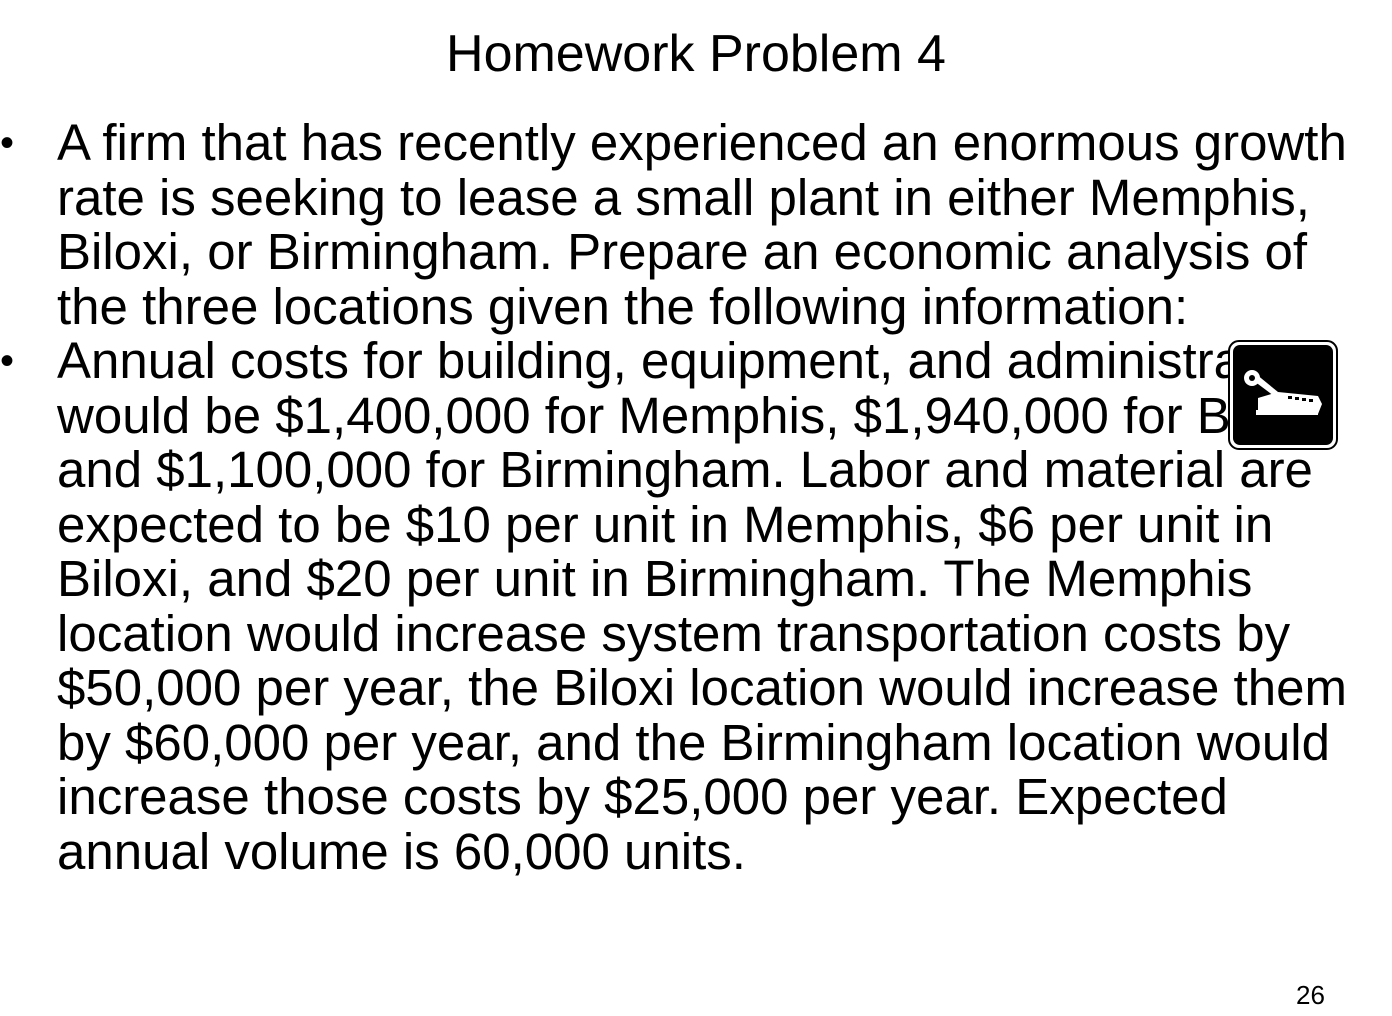 The height and width of the screenshot is (1016, 1392). I want to click on slide-title: Homework Problem 4, so click(696, 54).